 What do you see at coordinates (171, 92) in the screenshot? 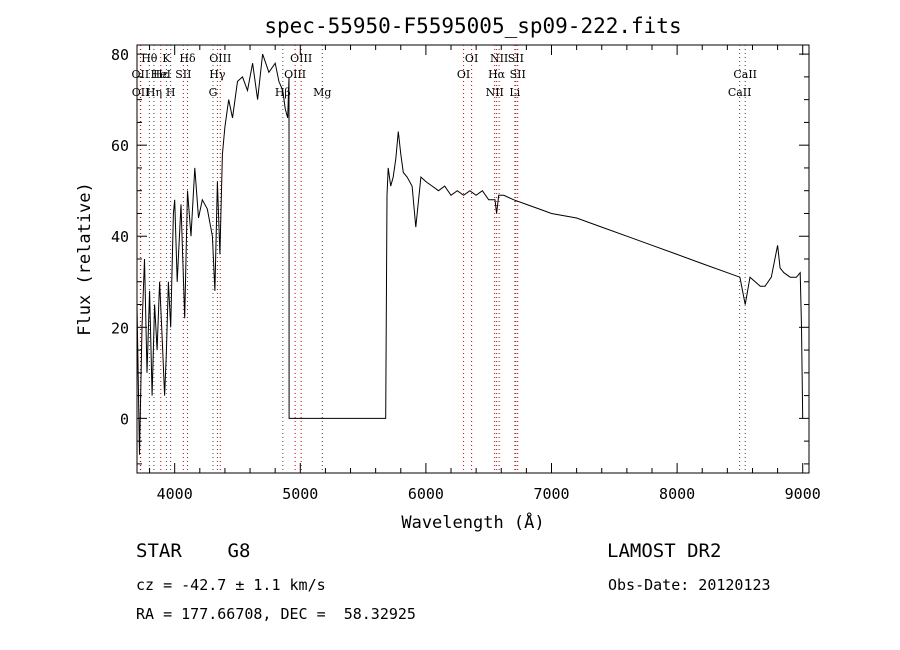
I see `line-label-9: H` at bounding box center [171, 92].